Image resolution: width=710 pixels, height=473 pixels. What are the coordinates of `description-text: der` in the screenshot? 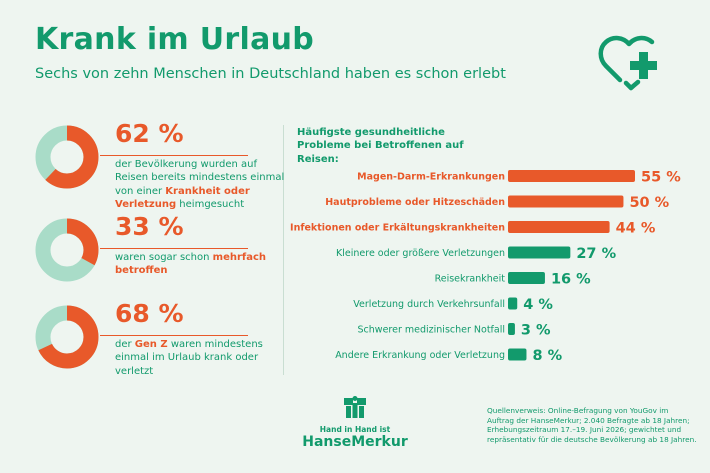 It's located at (125, 344).